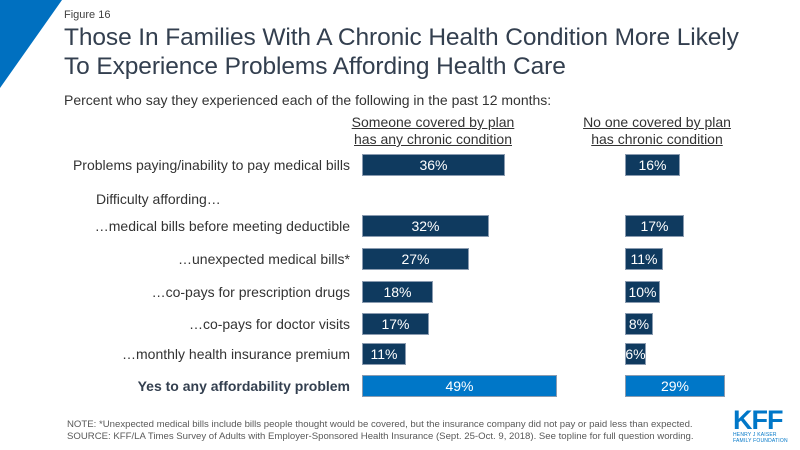 This screenshot has height=450, width=800. What do you see at coordinates (87, 15) in the screenshot?
I see `figure-label: Figure 16` at bounding box center [87, 15].